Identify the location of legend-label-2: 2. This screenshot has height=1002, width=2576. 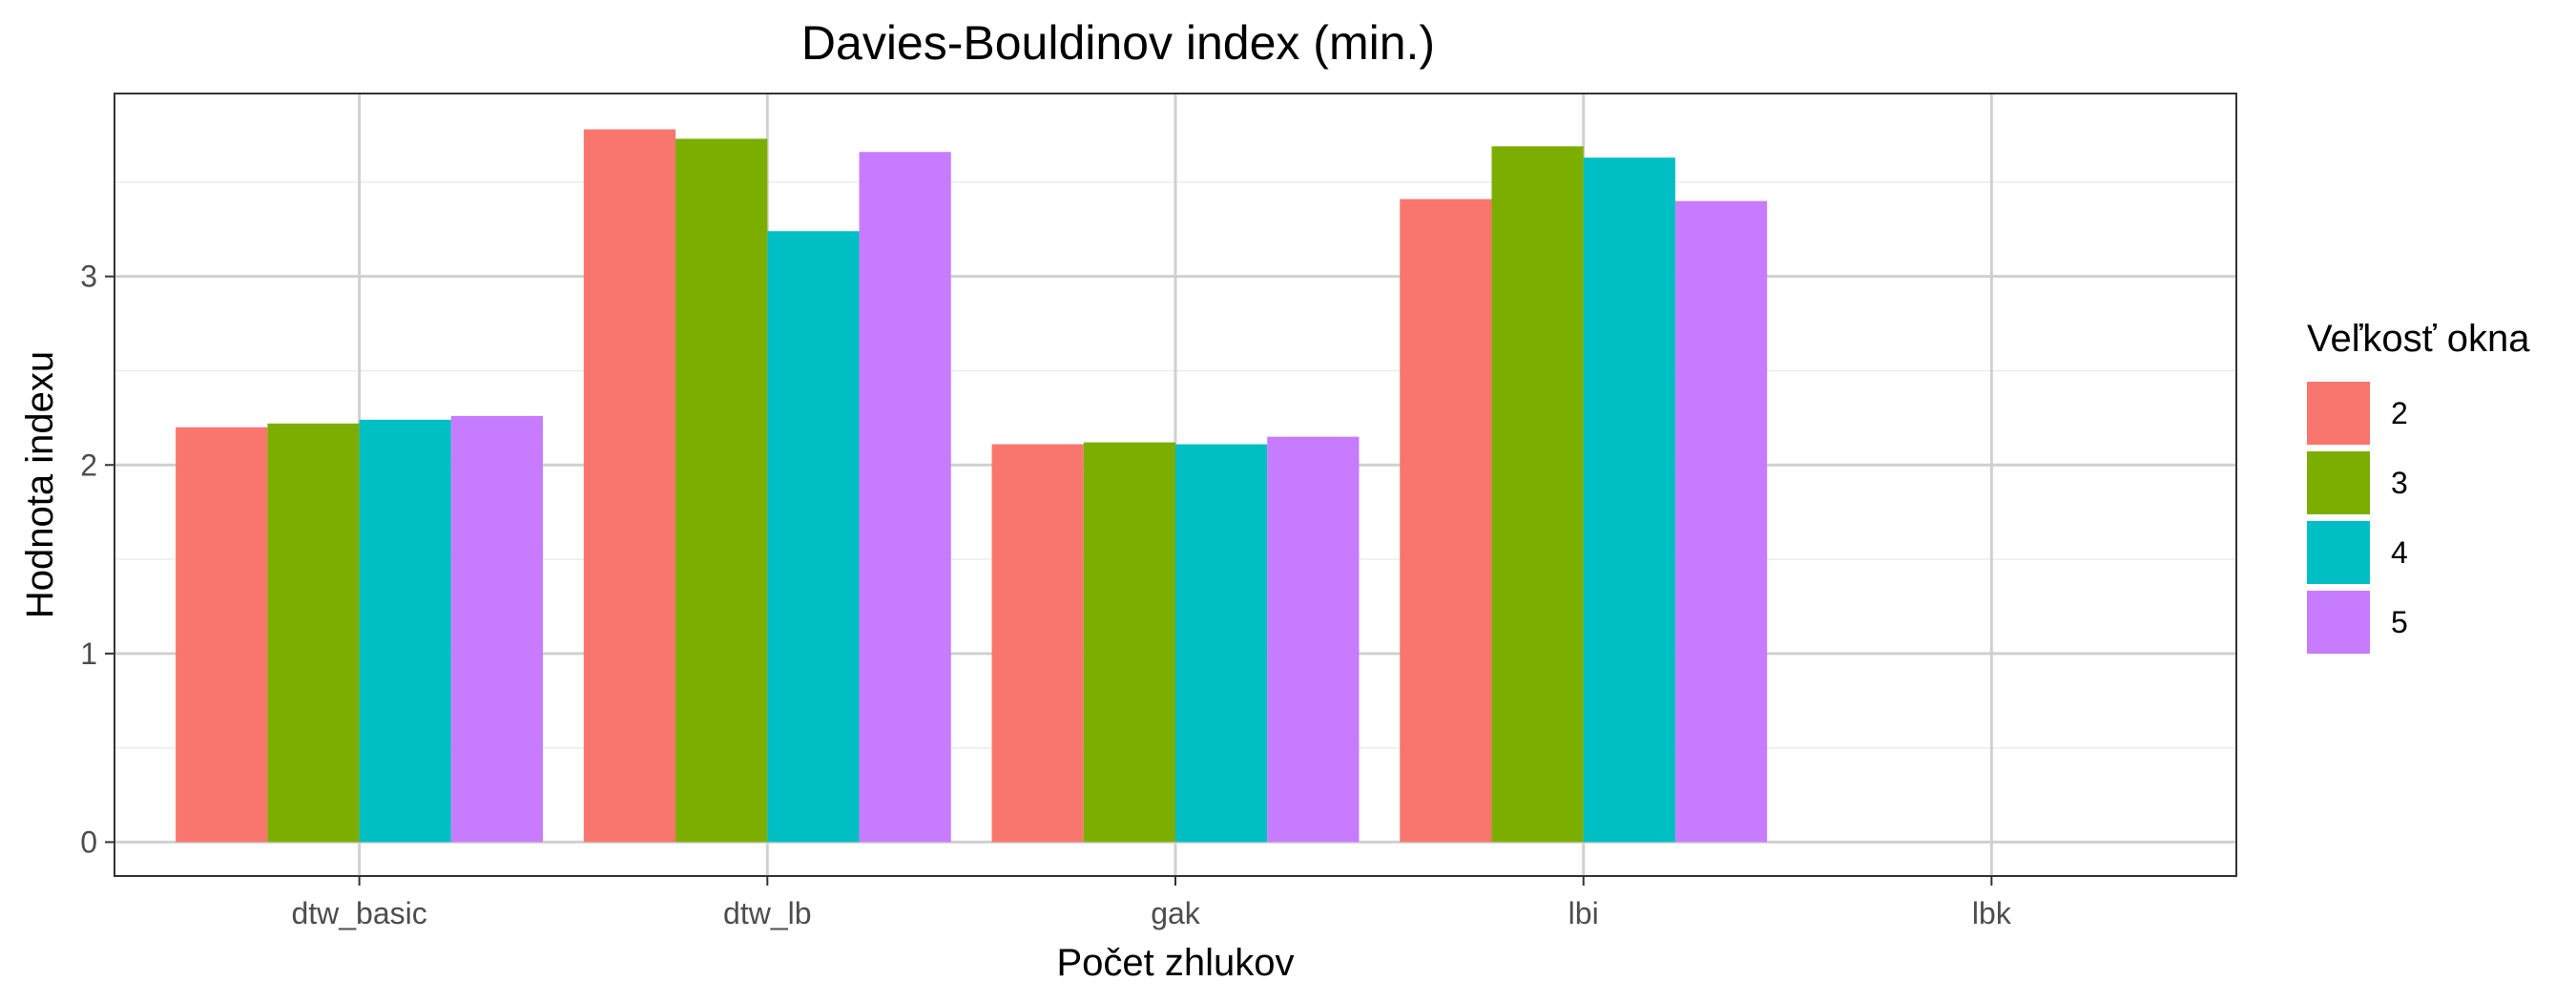
(2399, 413).